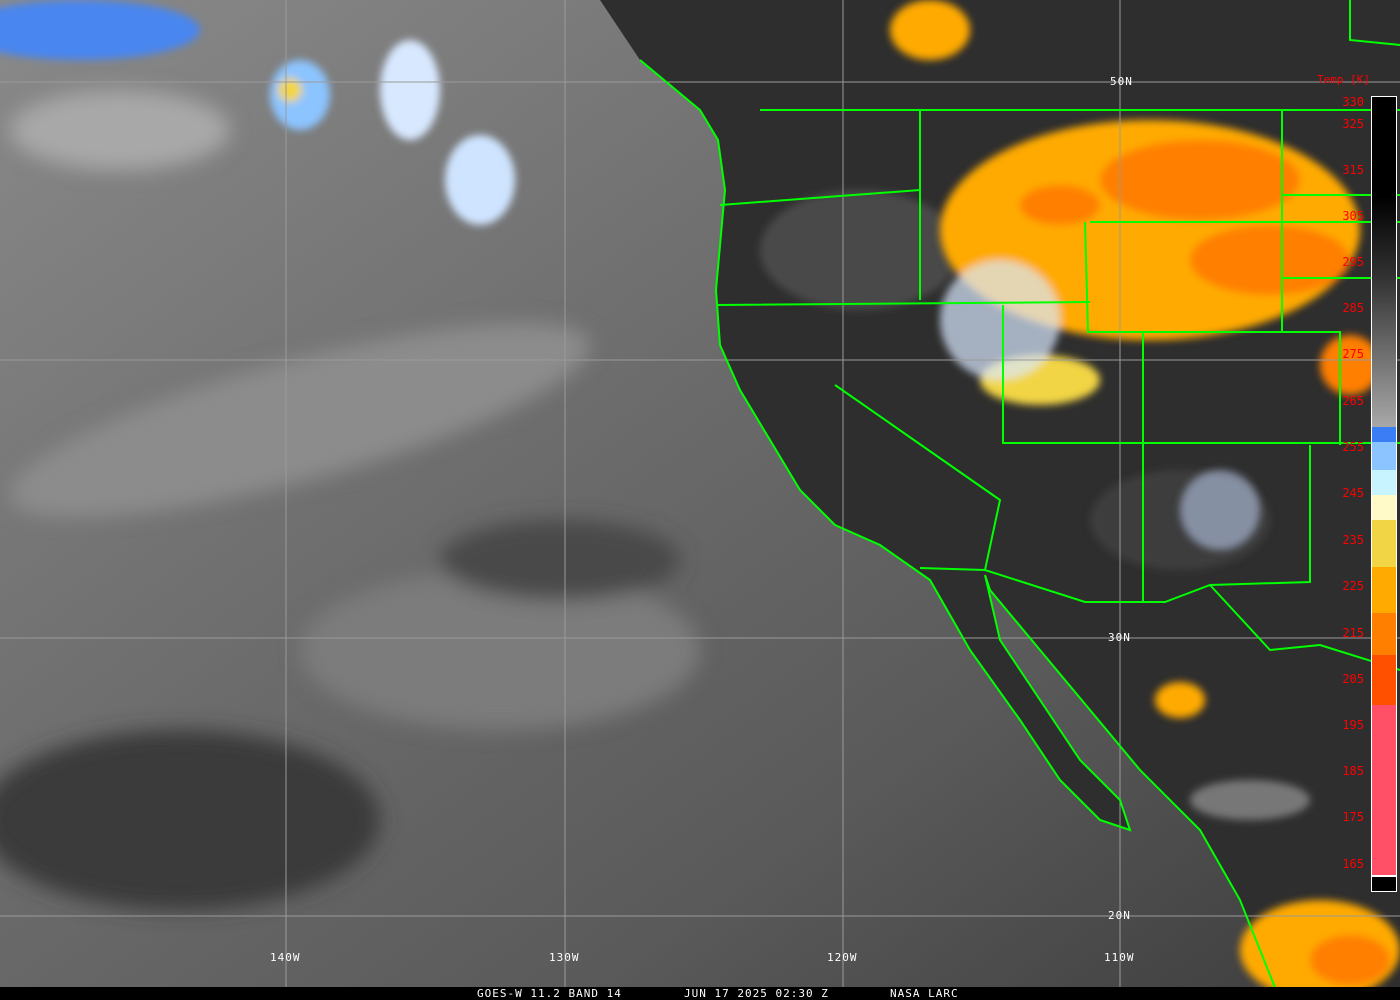 This screenshot has height=1000, width=1400. Describe the element at coordinates (1353, 447) in the screenshot. I see `colorbar-tick-label: 255` at that location.